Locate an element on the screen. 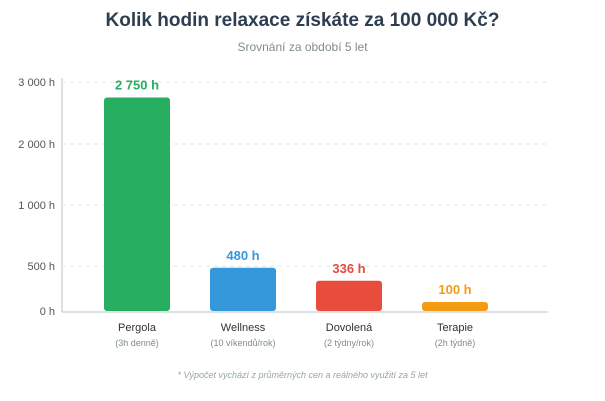 The height and width of the screenshot is (401, 605). bar-dovolená is located at coordinates (349, 295).